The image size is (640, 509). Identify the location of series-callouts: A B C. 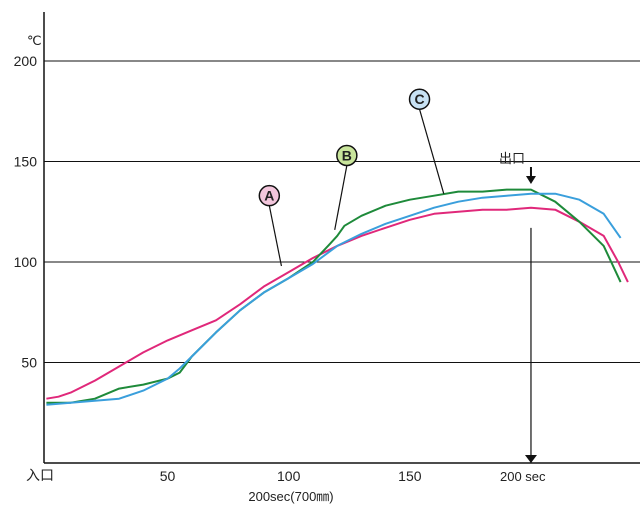
(351, 177).